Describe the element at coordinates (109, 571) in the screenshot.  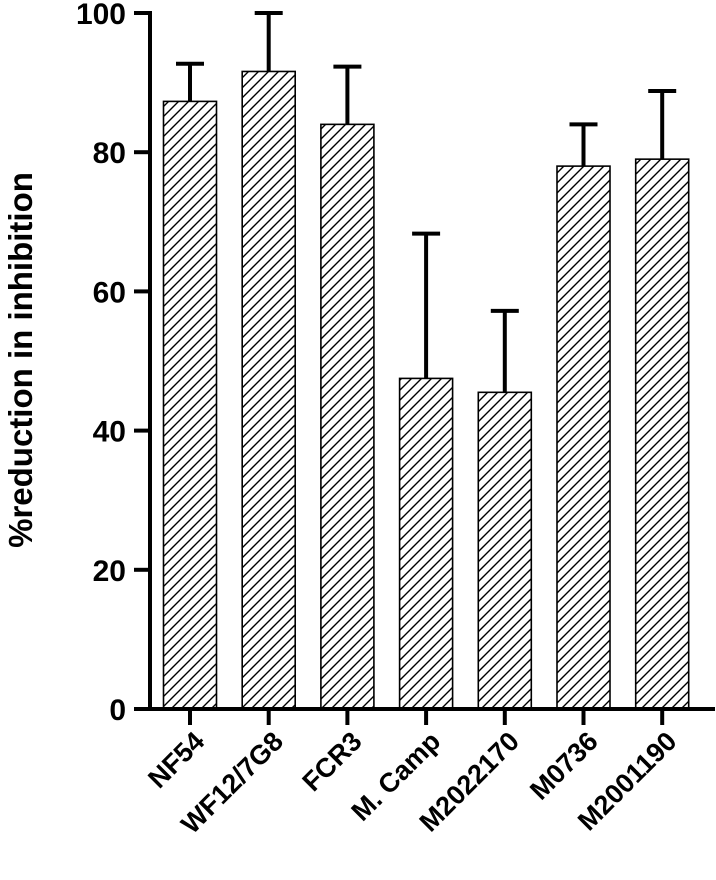
I see `y-tick-label-1: 20` at that location.